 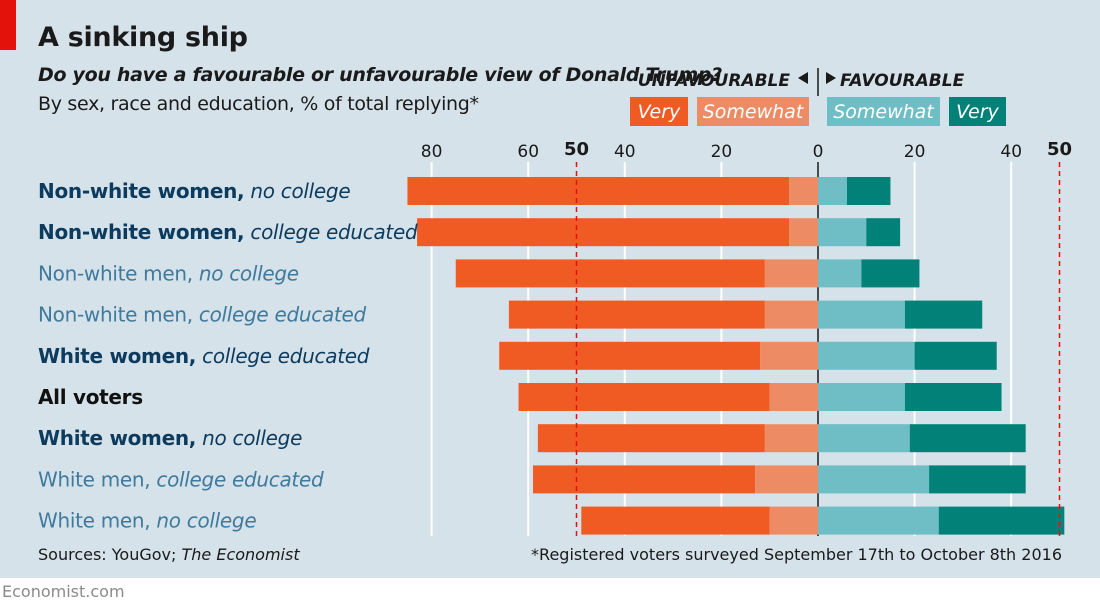 I want to click on category-label: Non-white women, no college, so click(x=194, y=191).